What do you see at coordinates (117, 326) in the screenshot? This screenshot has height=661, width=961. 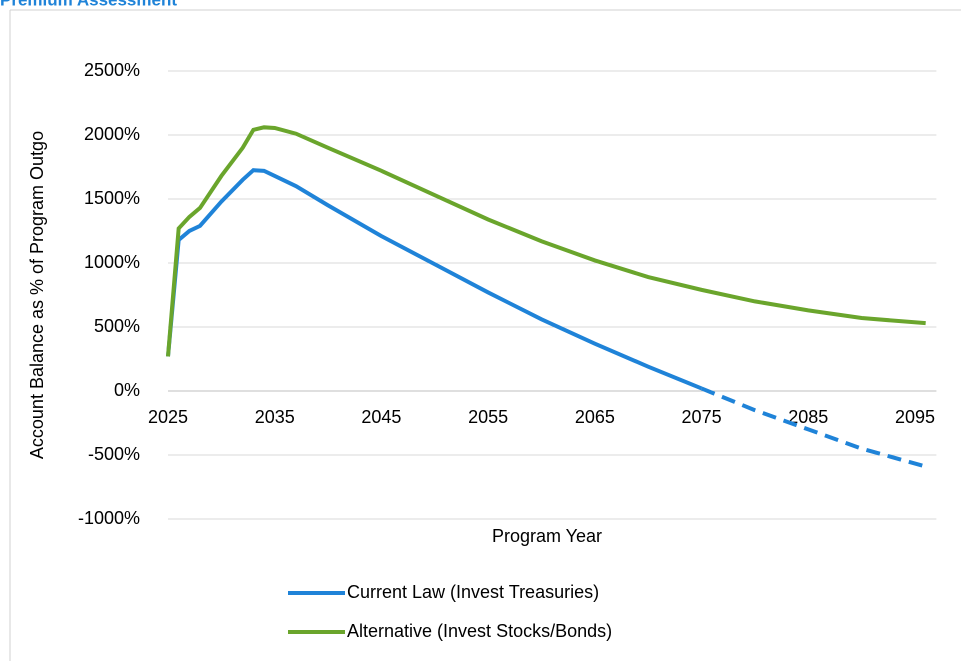 I see `y-tick-label: 500%` at bounding box center [117, 326].